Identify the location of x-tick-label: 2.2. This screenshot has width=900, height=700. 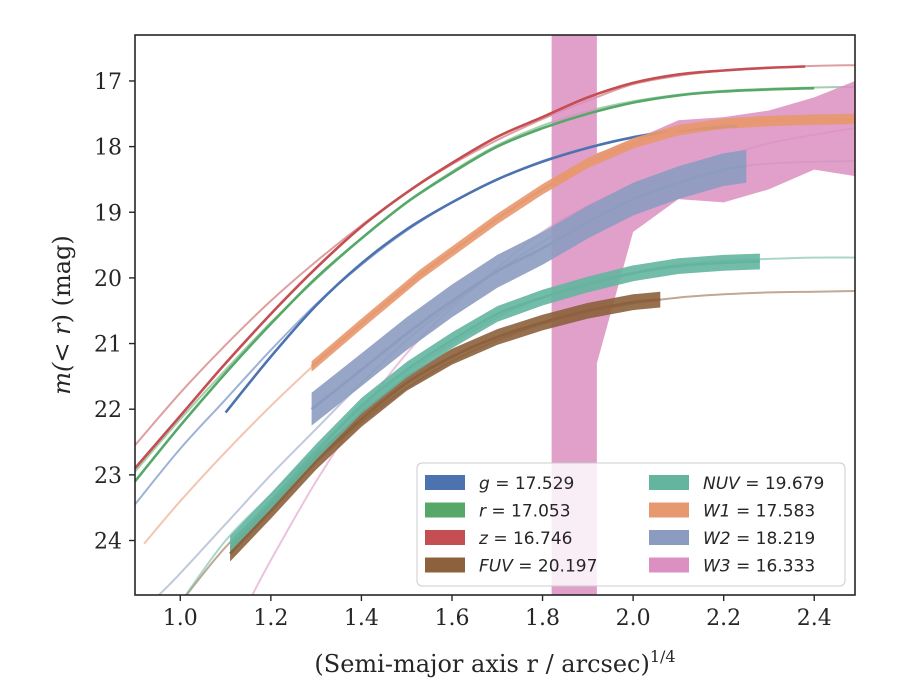
(723, 618).